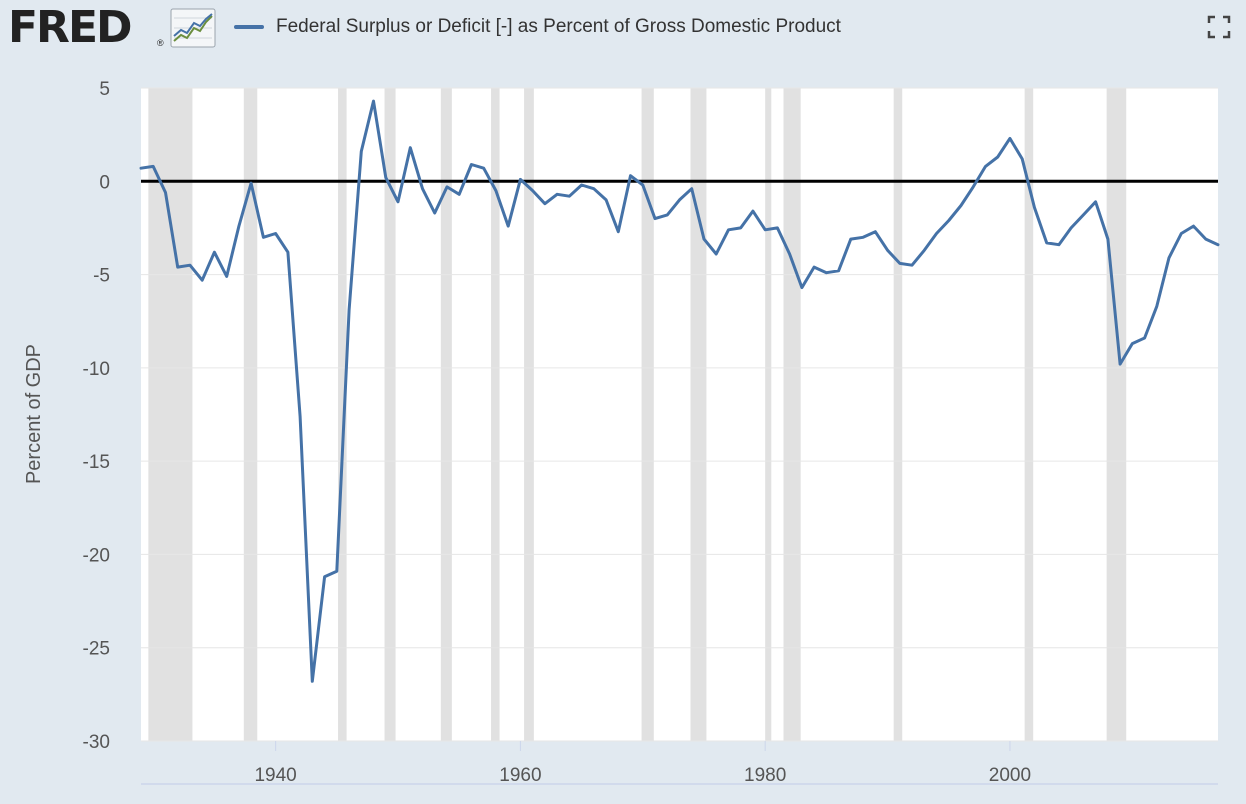  I want to click on fred-logo-registered-mark: ®, so click(160, 43).